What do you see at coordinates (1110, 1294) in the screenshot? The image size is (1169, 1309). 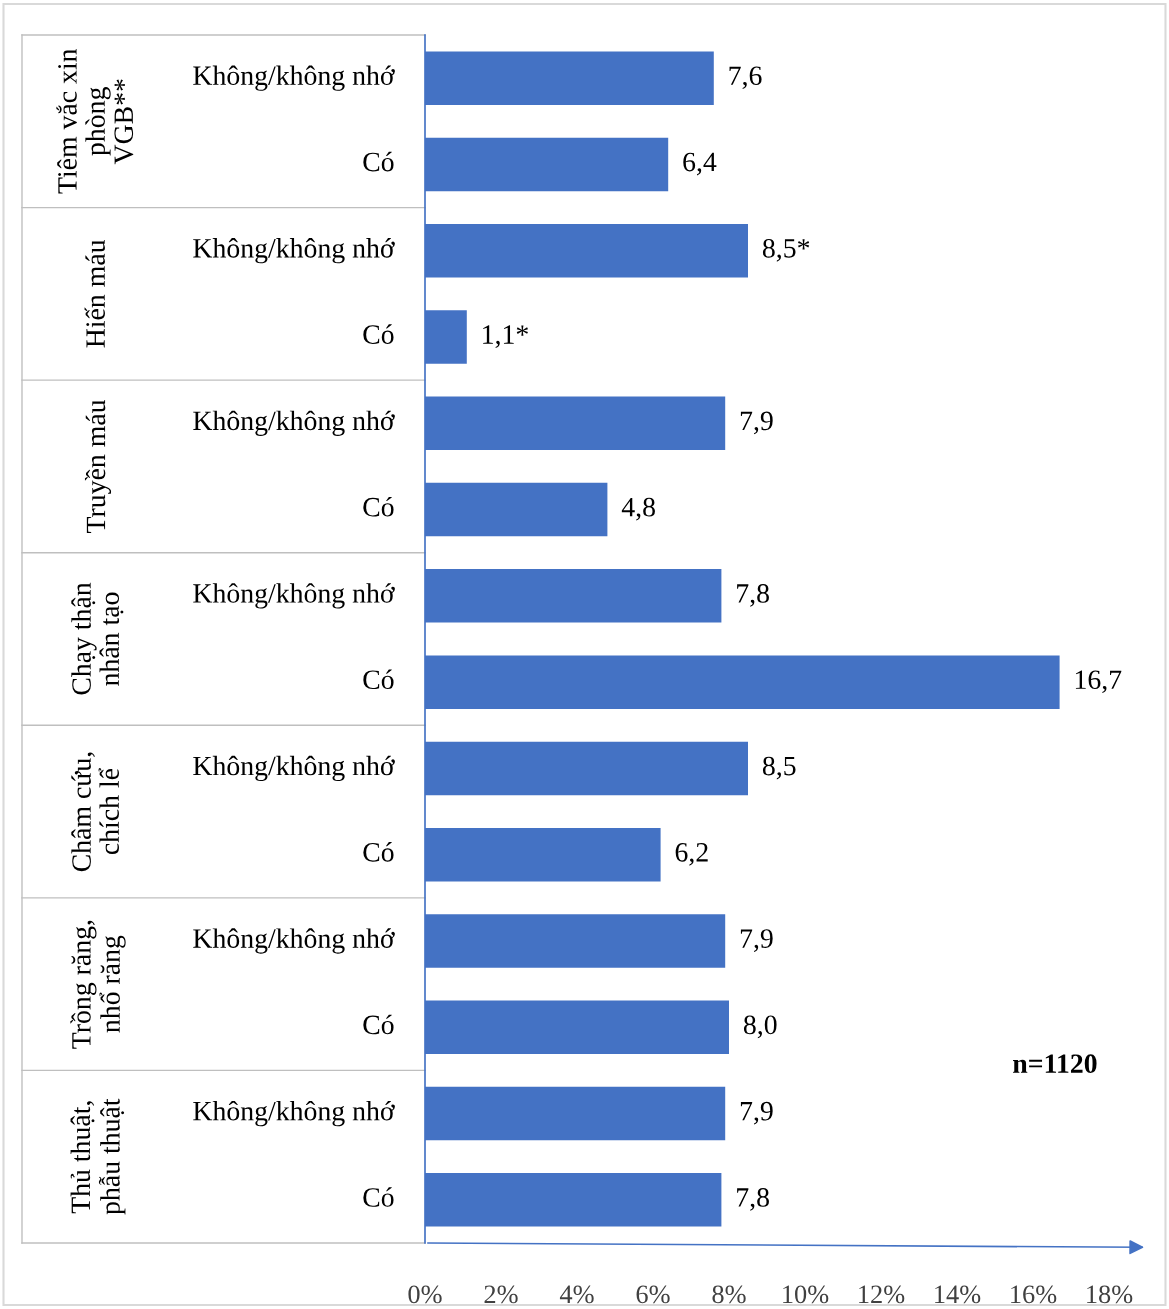 I see `x-tick-label: 18%` at bounding box center [1110, 1294].